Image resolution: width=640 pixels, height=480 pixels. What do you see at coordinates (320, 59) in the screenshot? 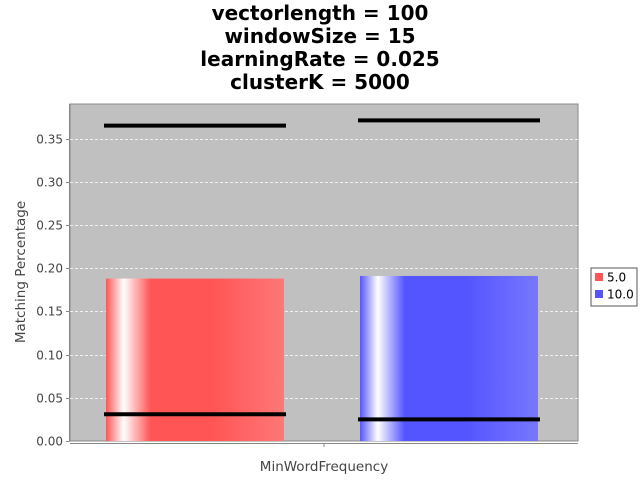
I see `title-line-3: learningRate = 0.025` at bounding box center [320, 59].